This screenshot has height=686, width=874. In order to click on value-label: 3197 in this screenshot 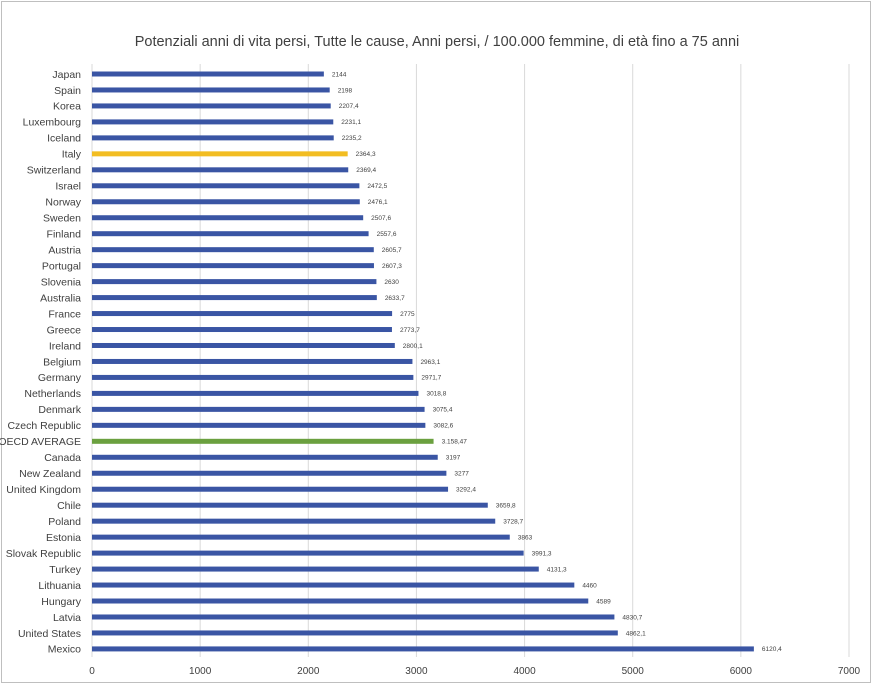, I will do `click(453, 458)`.